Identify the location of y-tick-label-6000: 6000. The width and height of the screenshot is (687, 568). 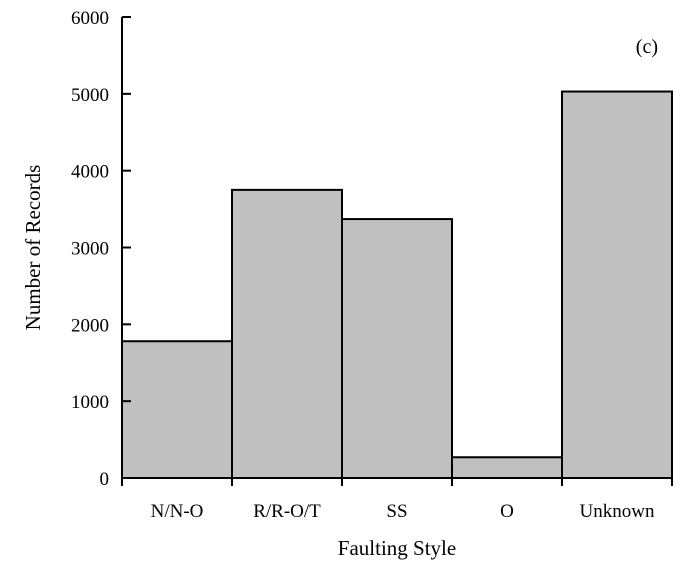
(90, 18).